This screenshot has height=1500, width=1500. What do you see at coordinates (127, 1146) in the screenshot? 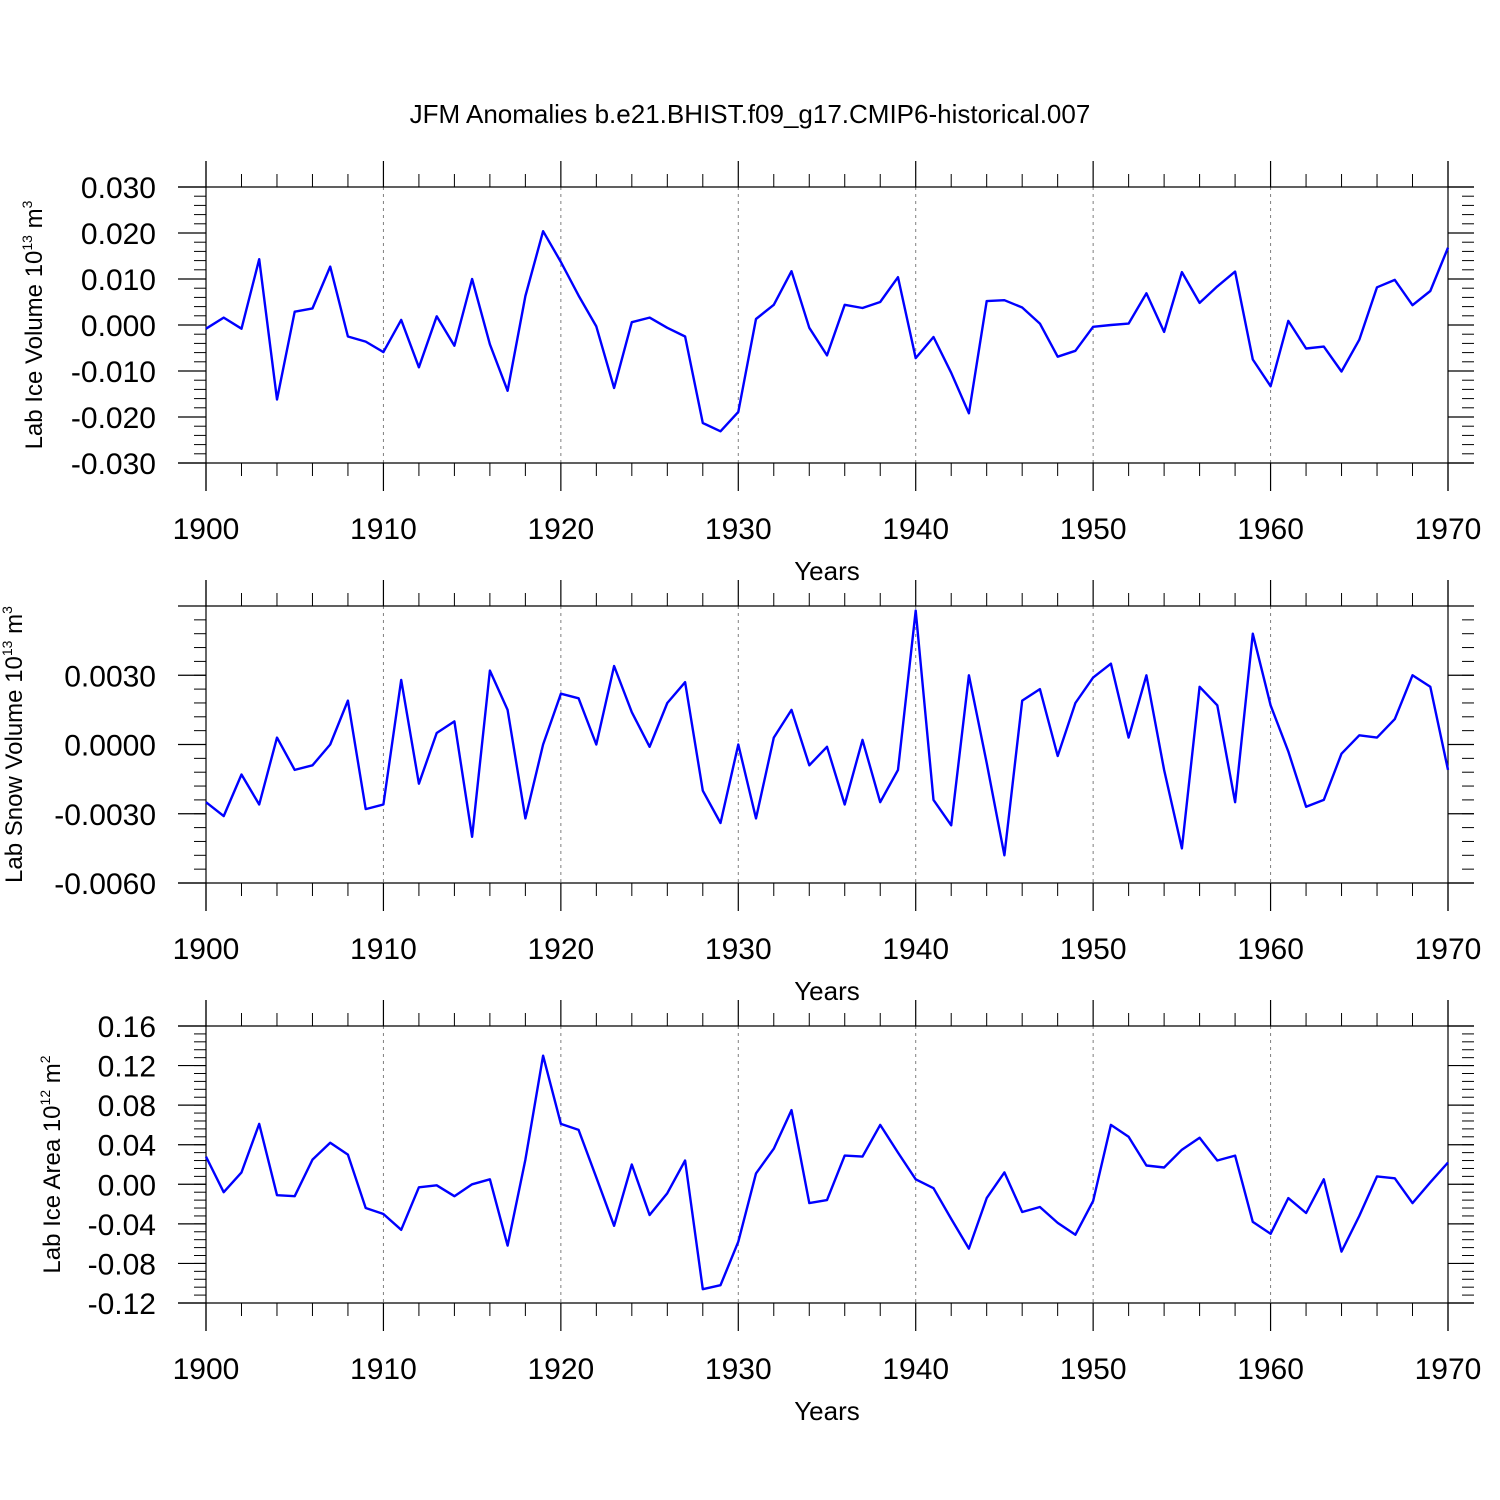
I see `y-tick-label: 0.04` at bounding box center [127, 1146].